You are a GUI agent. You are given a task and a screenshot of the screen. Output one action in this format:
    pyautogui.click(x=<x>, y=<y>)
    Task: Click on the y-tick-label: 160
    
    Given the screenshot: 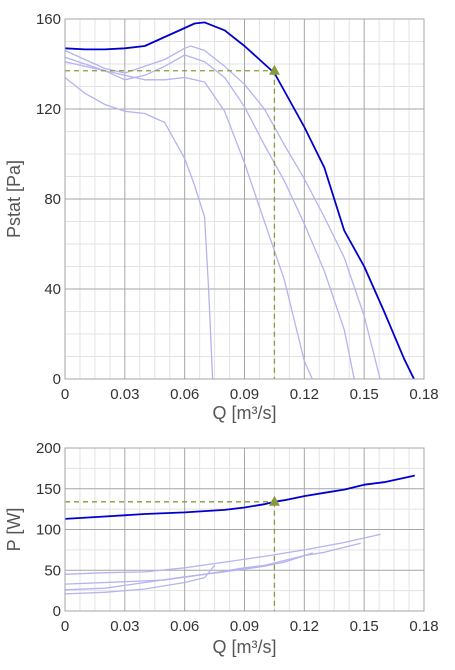 What is the action you would take?
    pyautogui.click(x=48, y=19)
    